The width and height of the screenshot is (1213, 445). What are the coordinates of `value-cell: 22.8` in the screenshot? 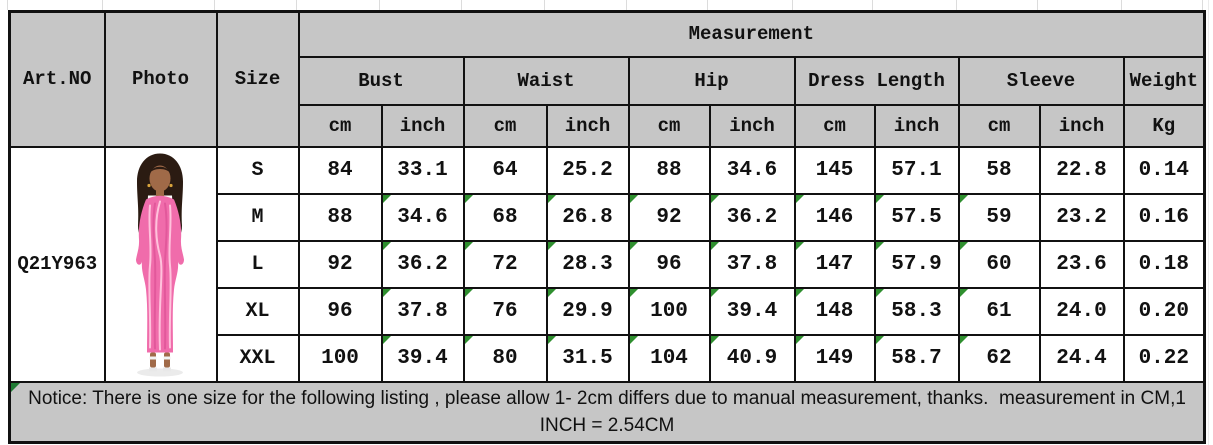 It's located at (1081, 170).